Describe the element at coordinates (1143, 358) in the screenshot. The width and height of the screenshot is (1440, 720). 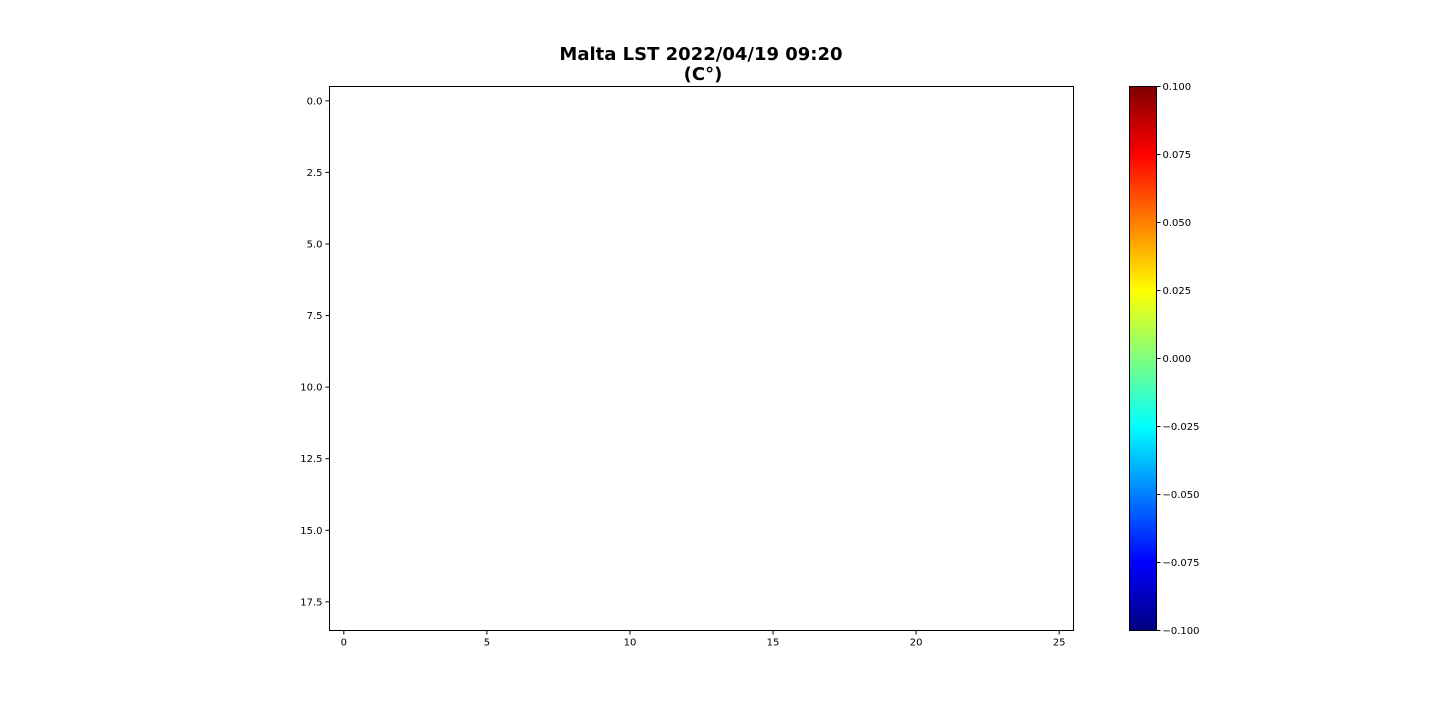
I see `colorbar` at that location.